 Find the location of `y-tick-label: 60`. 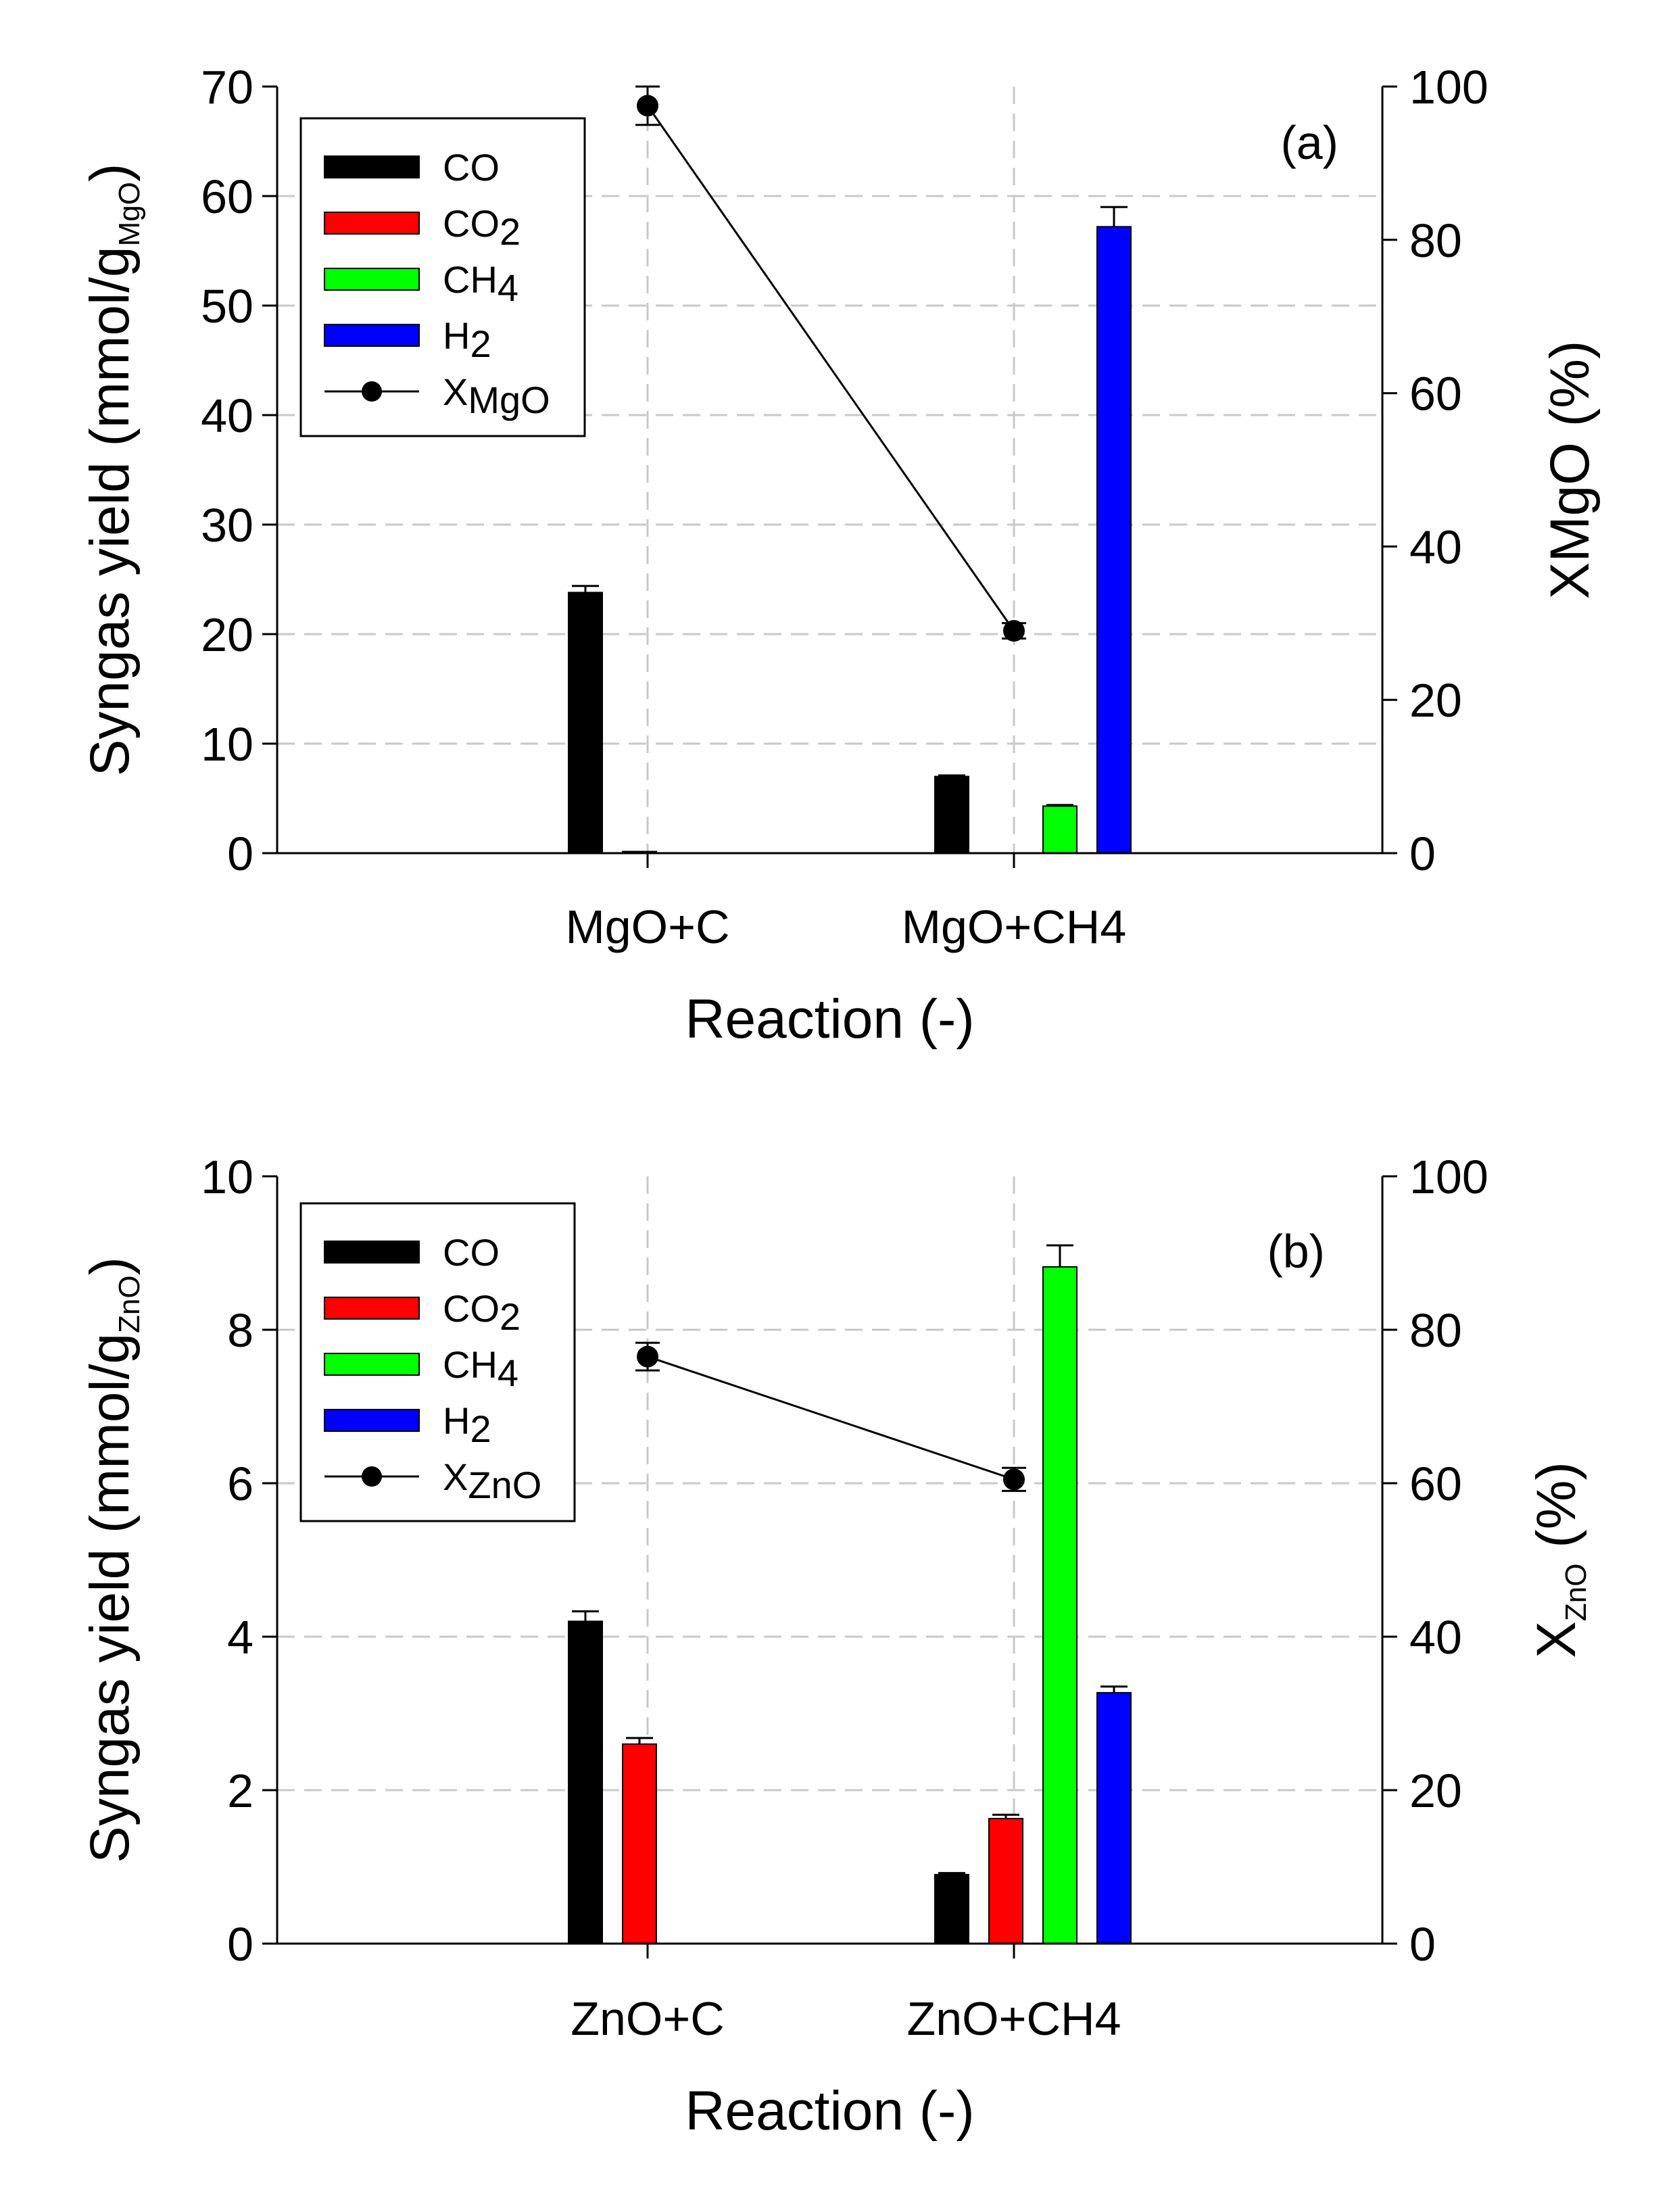

y-tick-label: 60 is located at coordinates (227, 197).